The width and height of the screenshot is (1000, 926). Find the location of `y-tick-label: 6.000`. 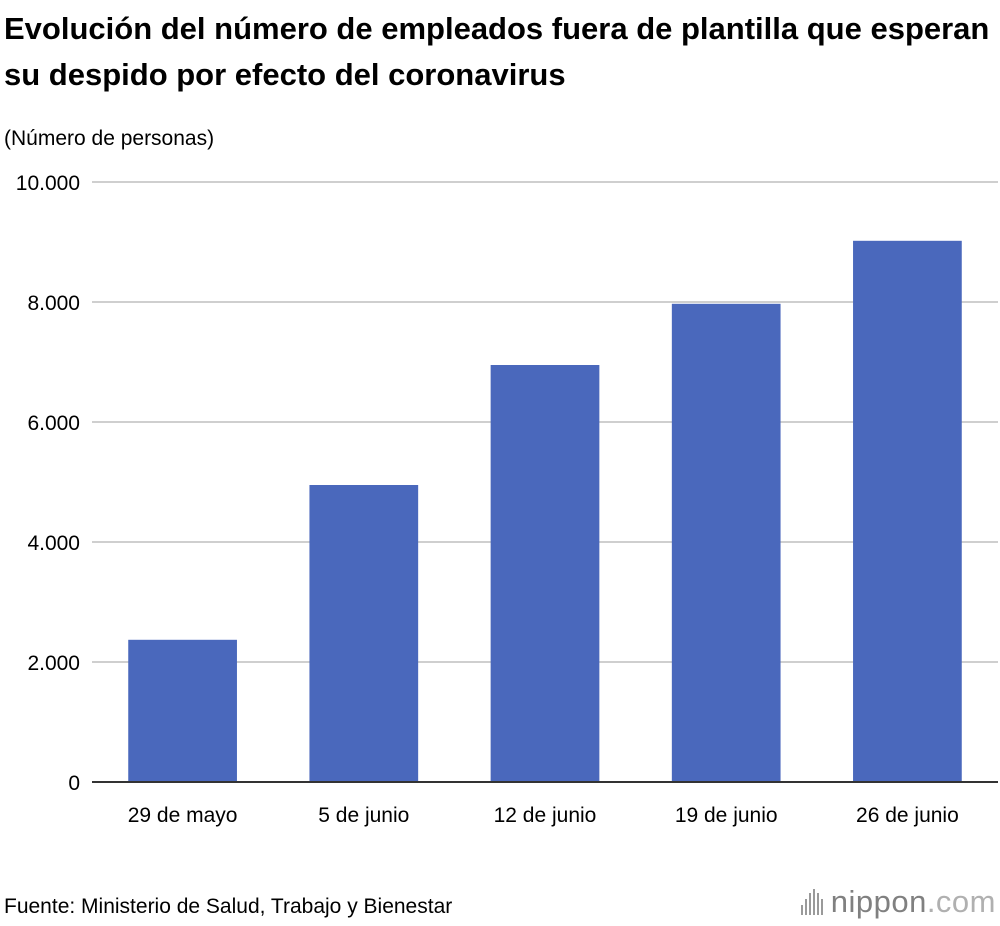

y-tick-label: 6.000 is located at coordinates (53, 423).